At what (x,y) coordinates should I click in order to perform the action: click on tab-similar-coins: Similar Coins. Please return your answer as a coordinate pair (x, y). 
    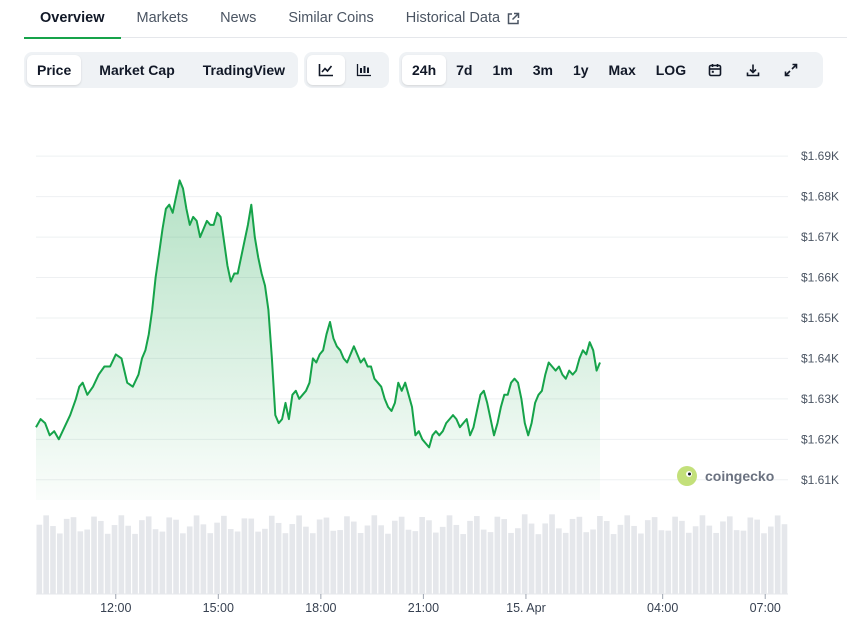
    Looking at the image, I should click on (330, 19).